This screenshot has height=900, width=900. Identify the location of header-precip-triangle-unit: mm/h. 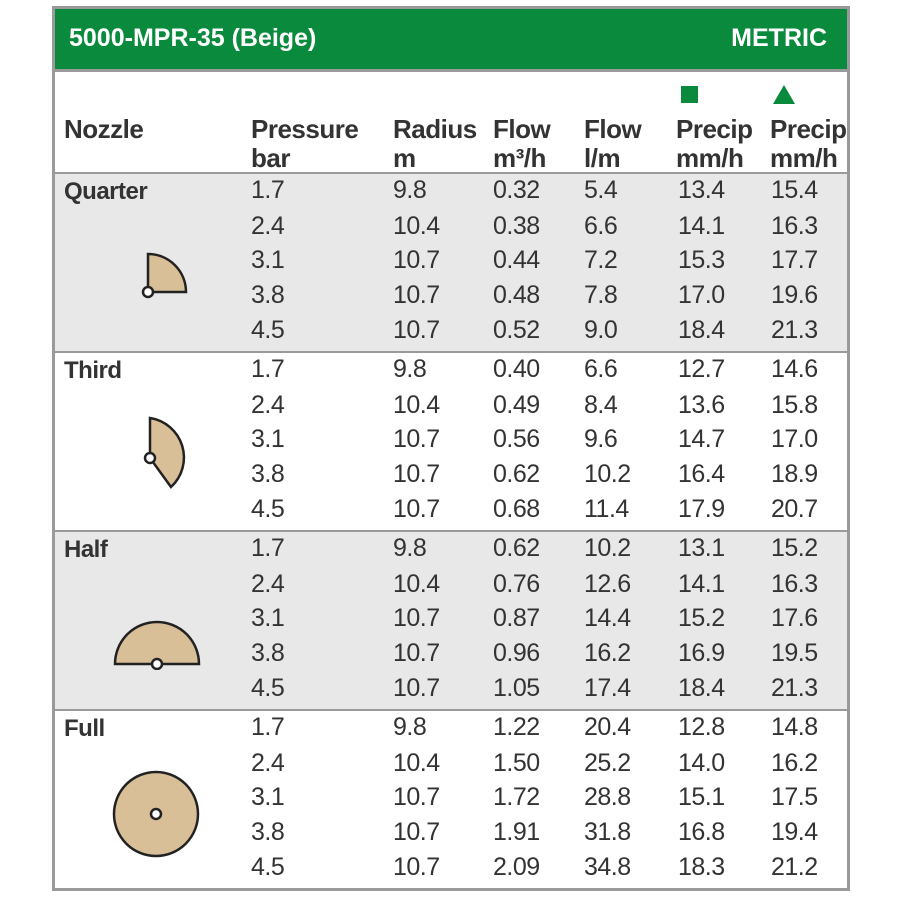
(804, 158).